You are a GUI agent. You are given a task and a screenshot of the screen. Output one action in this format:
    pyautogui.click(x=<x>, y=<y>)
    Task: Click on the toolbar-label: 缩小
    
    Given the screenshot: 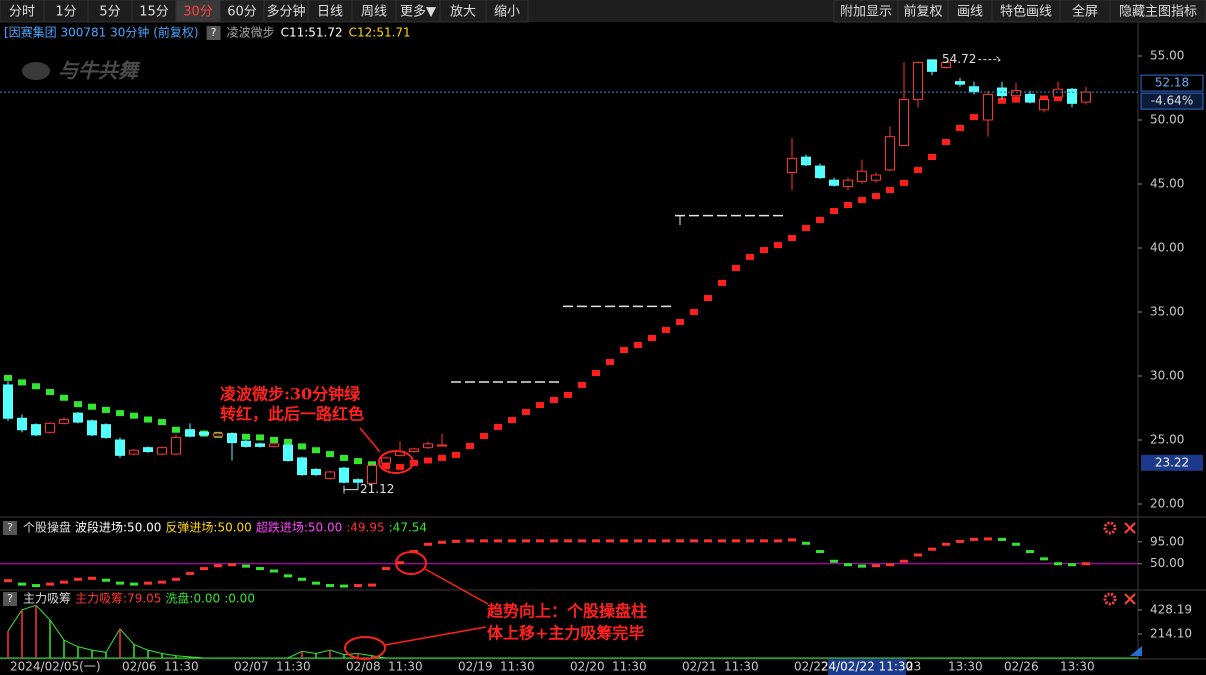 What is the action you would take?
    pyautogui.click(x=507, y=12)
    